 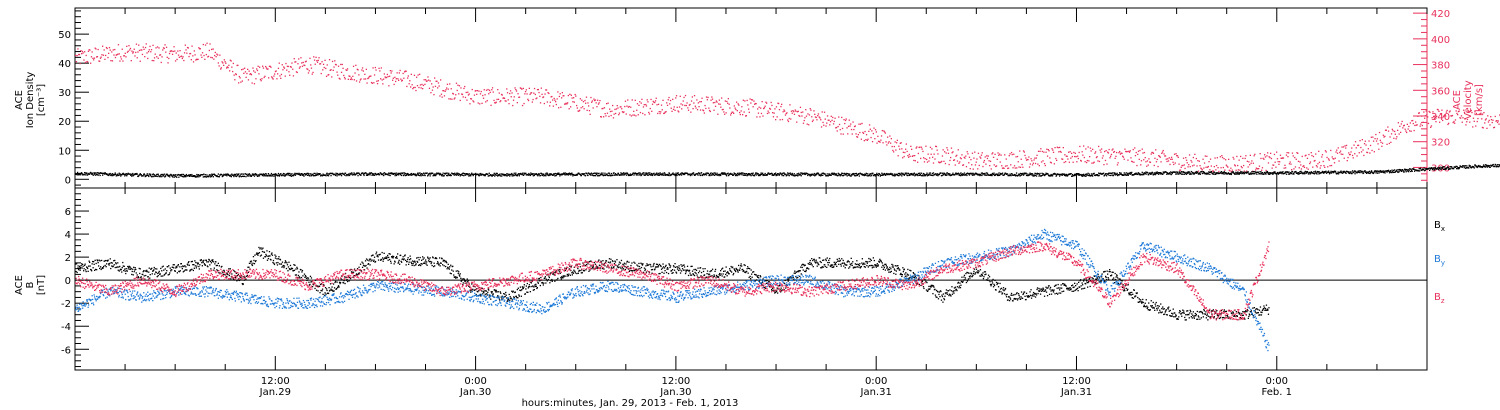 I want to click on top-right-axis-title-line: [km/s], so click(x=1479, y=100).